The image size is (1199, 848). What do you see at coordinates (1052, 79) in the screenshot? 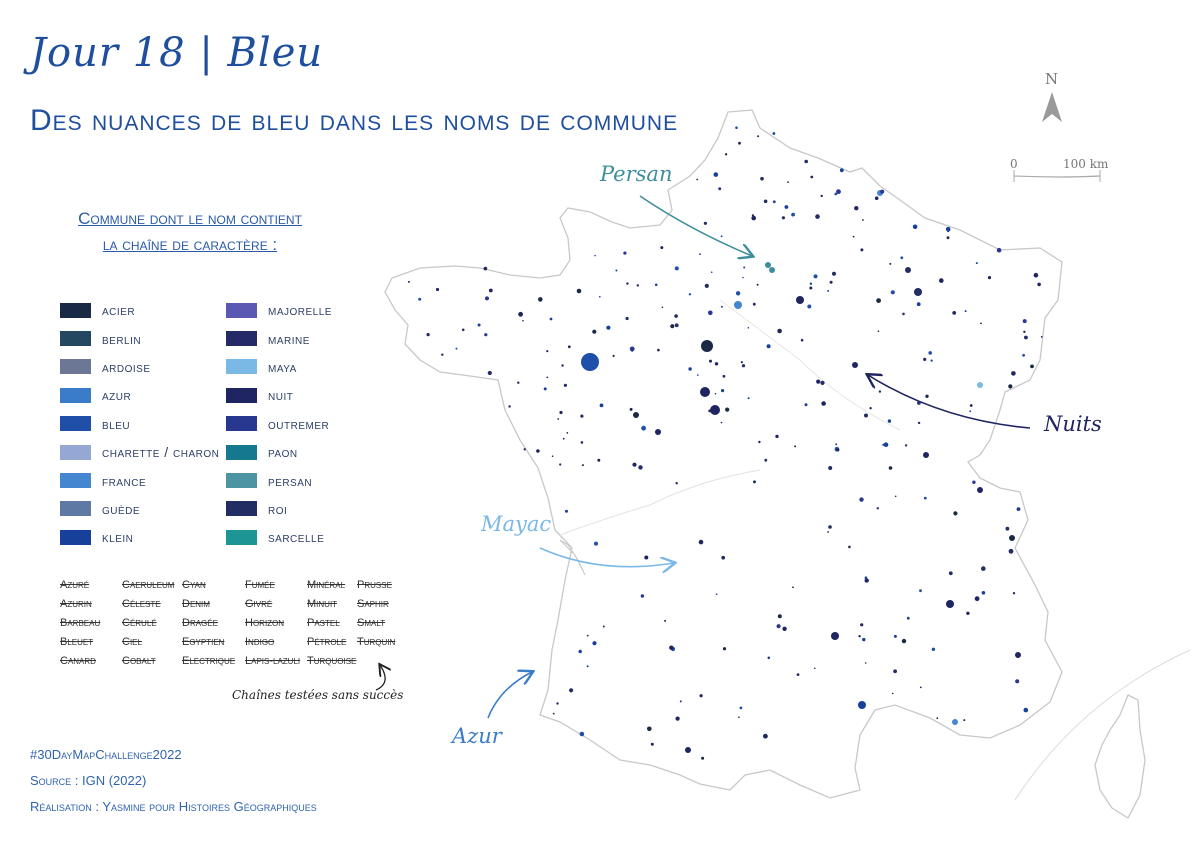
I see `north-label: N` at bounding box center [1052, 79].